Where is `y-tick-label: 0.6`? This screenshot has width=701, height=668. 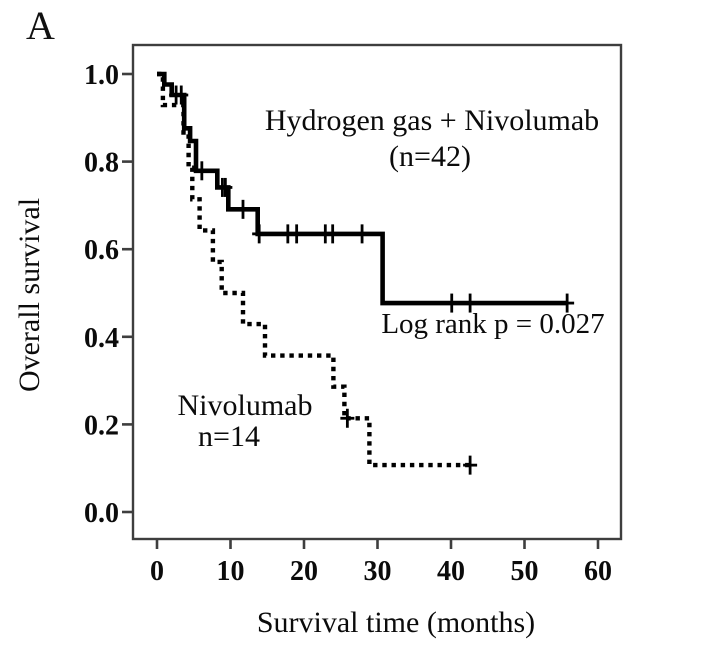
y-tick-label: 0.6 is located at coordinates (101, 250).